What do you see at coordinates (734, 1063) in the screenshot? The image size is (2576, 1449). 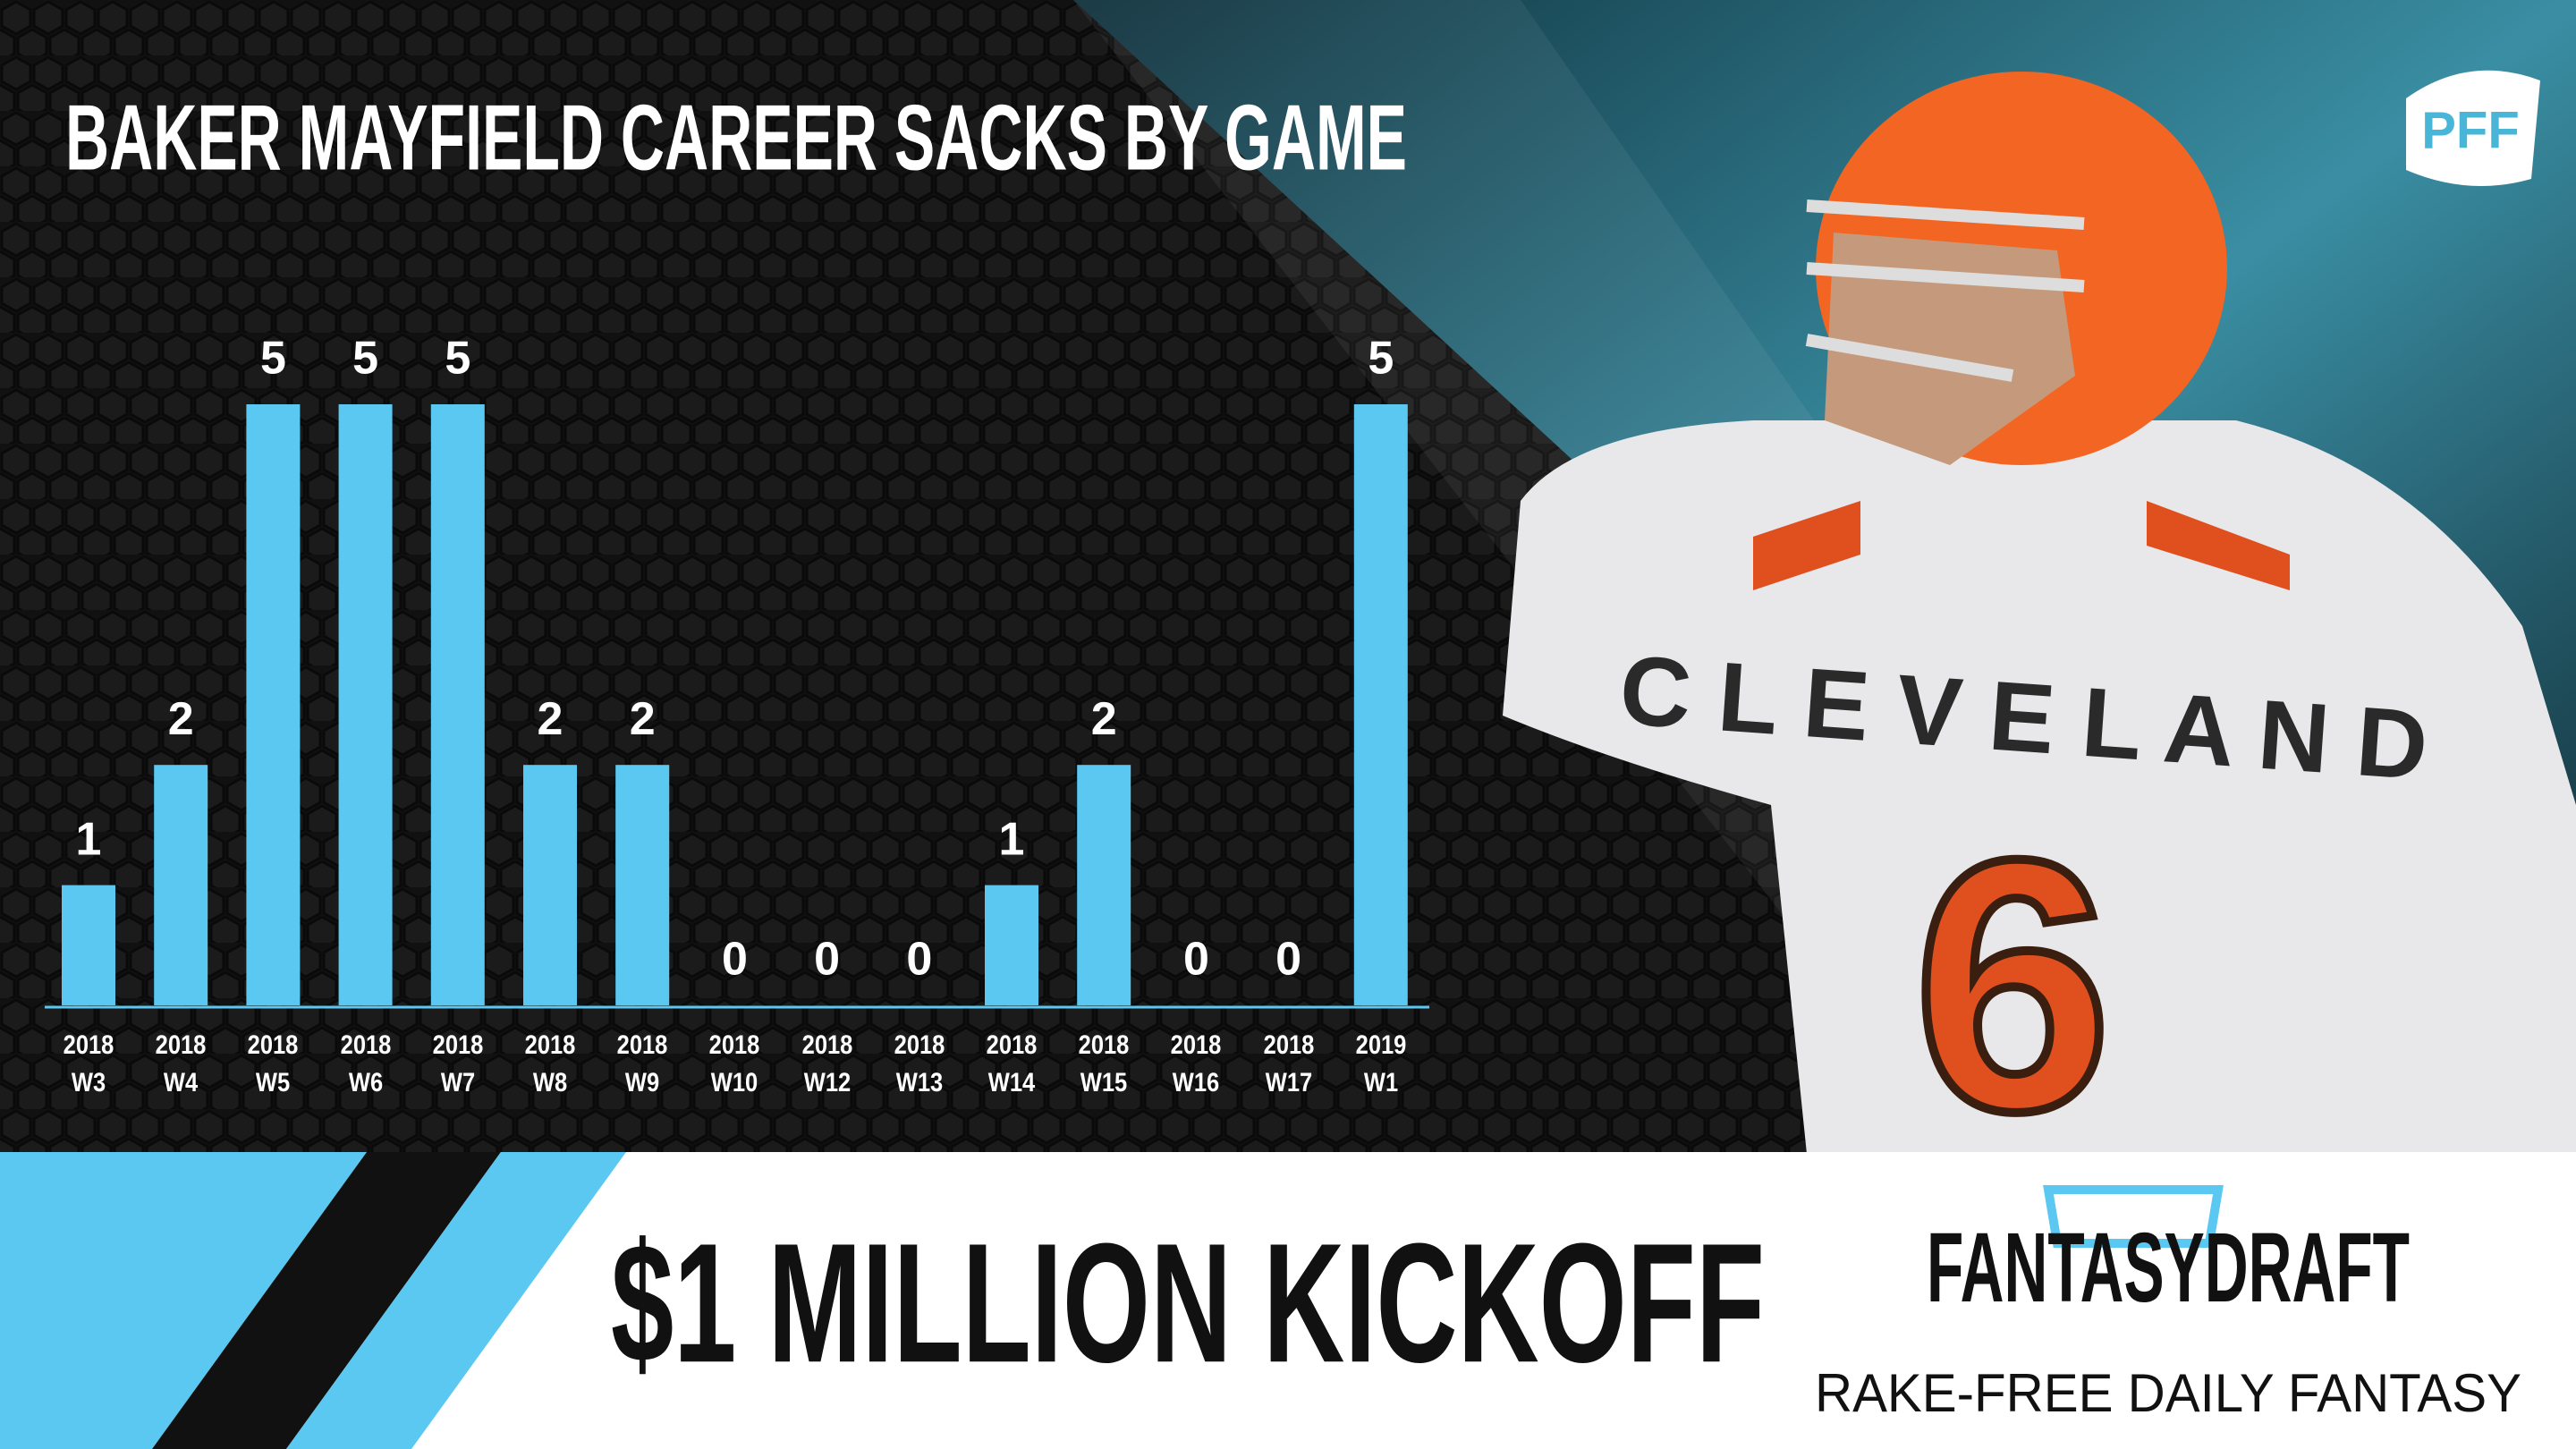 I see `x-tick-label: 2018 W10` at bounding box center [734, 1063].